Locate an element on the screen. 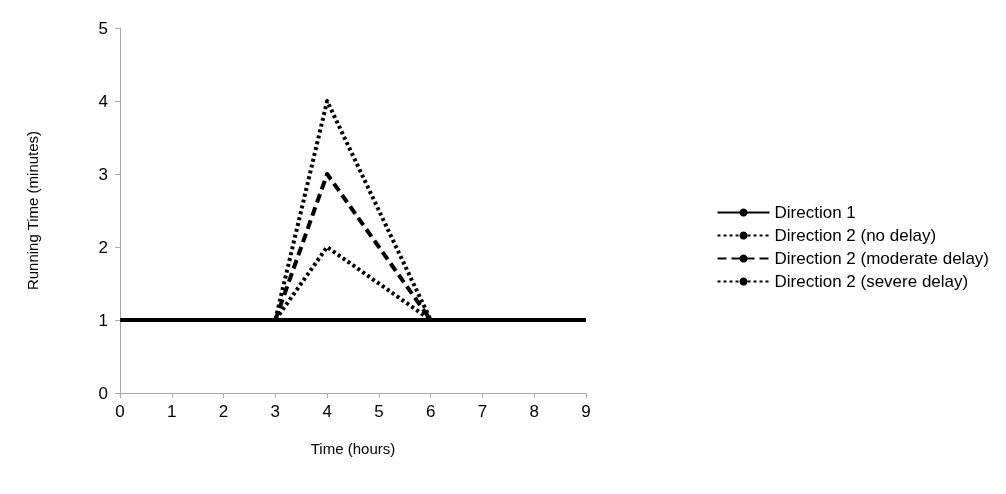 This screenshot has width=1006, height=494. legend-label: Direction 2 (no delay) is located at coordinates (855, 235).